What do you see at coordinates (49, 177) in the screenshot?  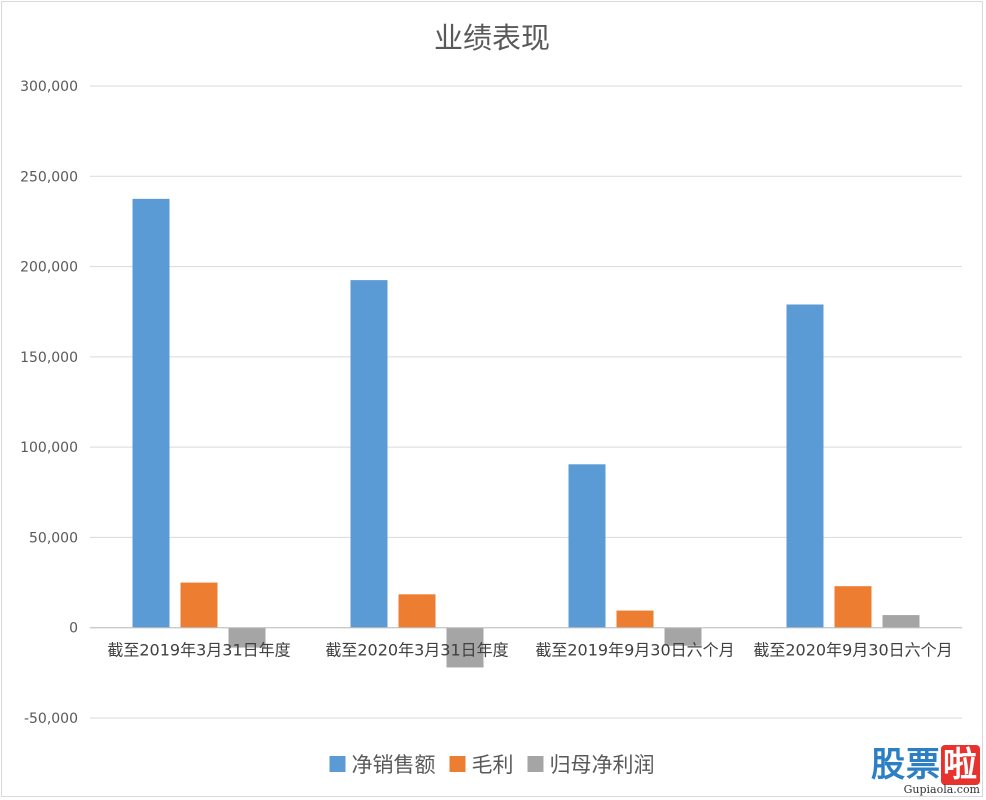 I see `y-tick-label: 250,000` at bounding box center [49, 177].